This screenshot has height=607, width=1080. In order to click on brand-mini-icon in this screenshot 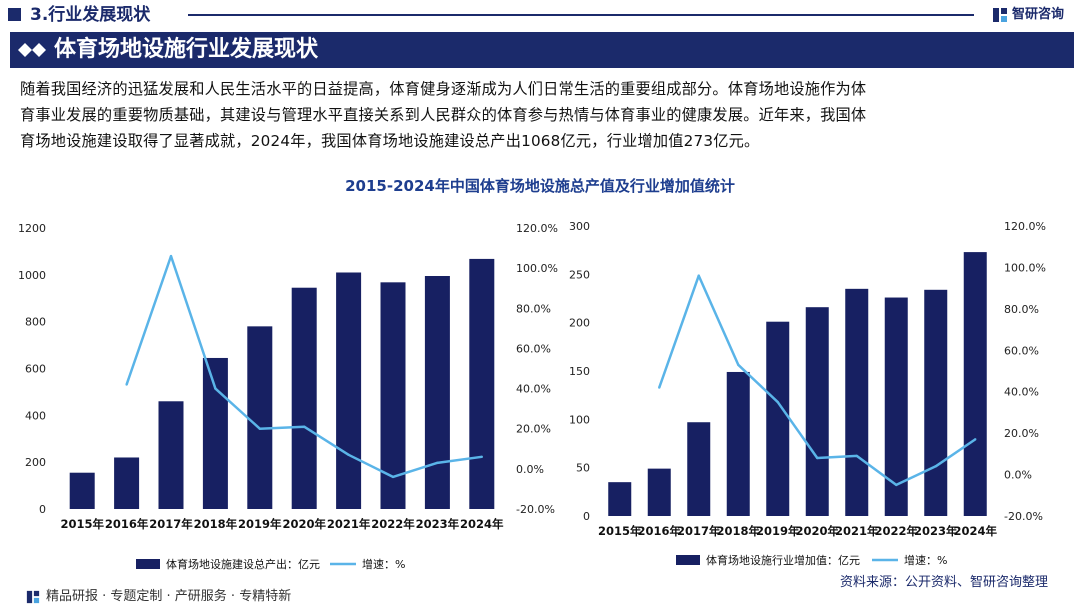, I will do `click(33, 597)`.